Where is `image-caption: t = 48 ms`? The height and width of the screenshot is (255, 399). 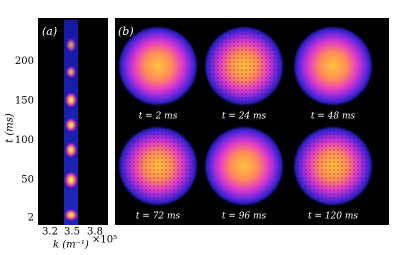
image-caption: t = 48 ms is located at coordinates (333, 117).